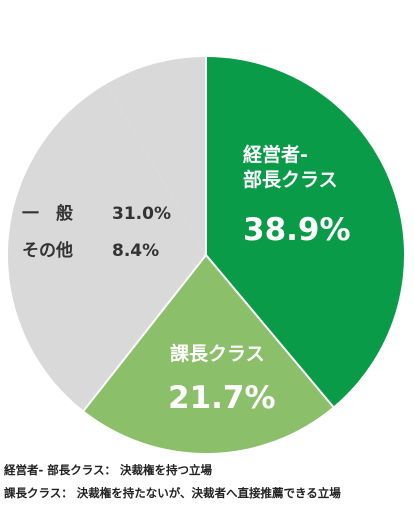 This screenshot has height=507, width=414. What do you see at coordinates (47, 214) in the screenshot?
I see `slice-label: 一 般` at bounding box center [47, 214].